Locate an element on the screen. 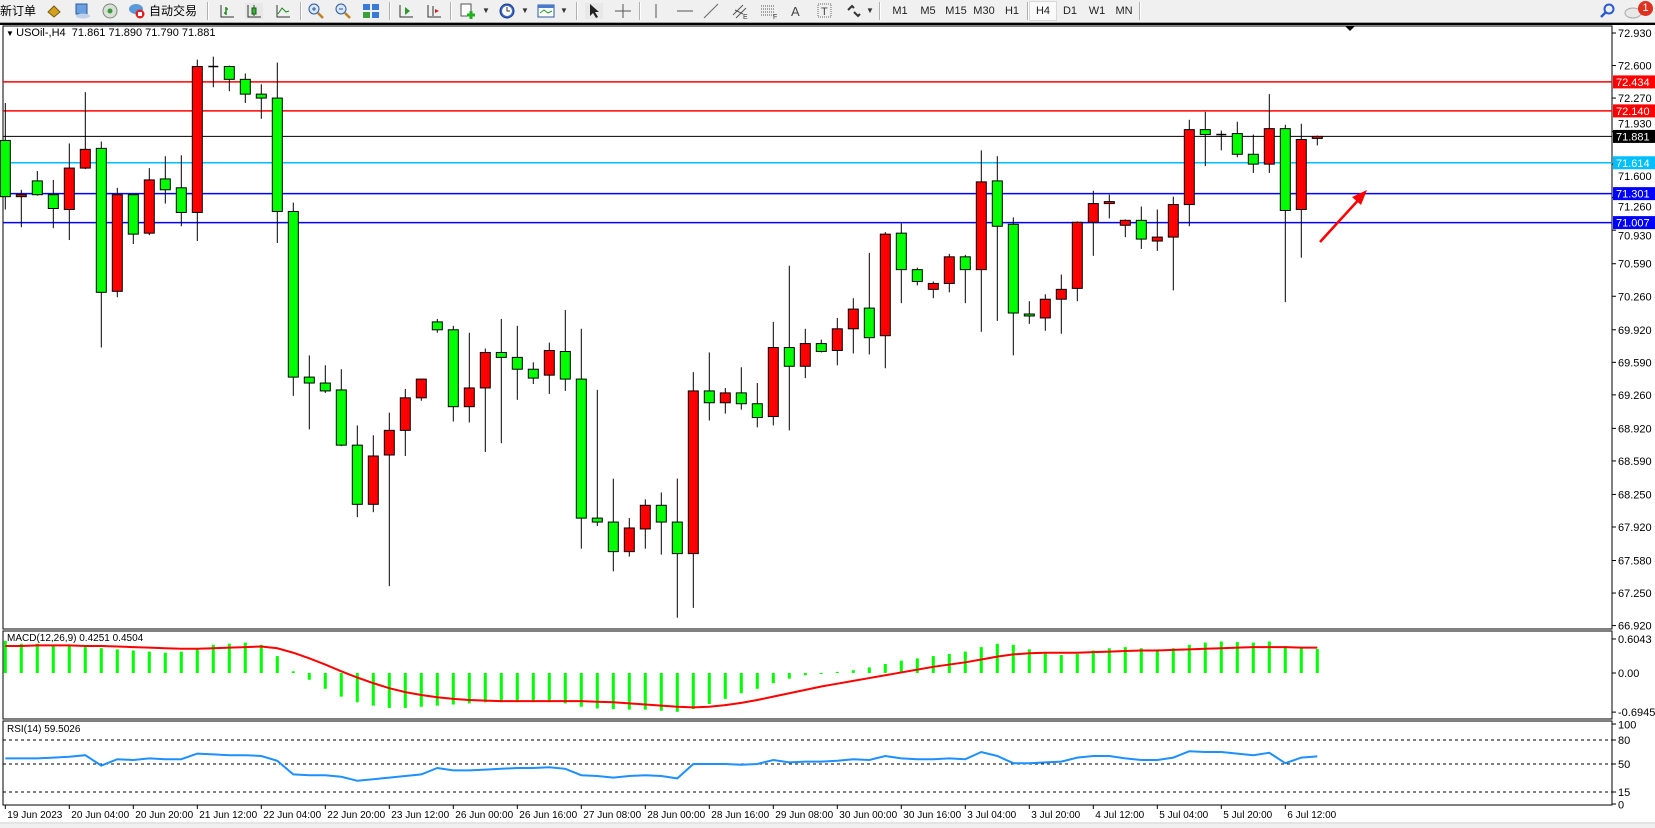 The width and height of the screenshot is (1655, 828). time-tick-label: 22 Jun 04:00 is located at coordinates (292, 815).